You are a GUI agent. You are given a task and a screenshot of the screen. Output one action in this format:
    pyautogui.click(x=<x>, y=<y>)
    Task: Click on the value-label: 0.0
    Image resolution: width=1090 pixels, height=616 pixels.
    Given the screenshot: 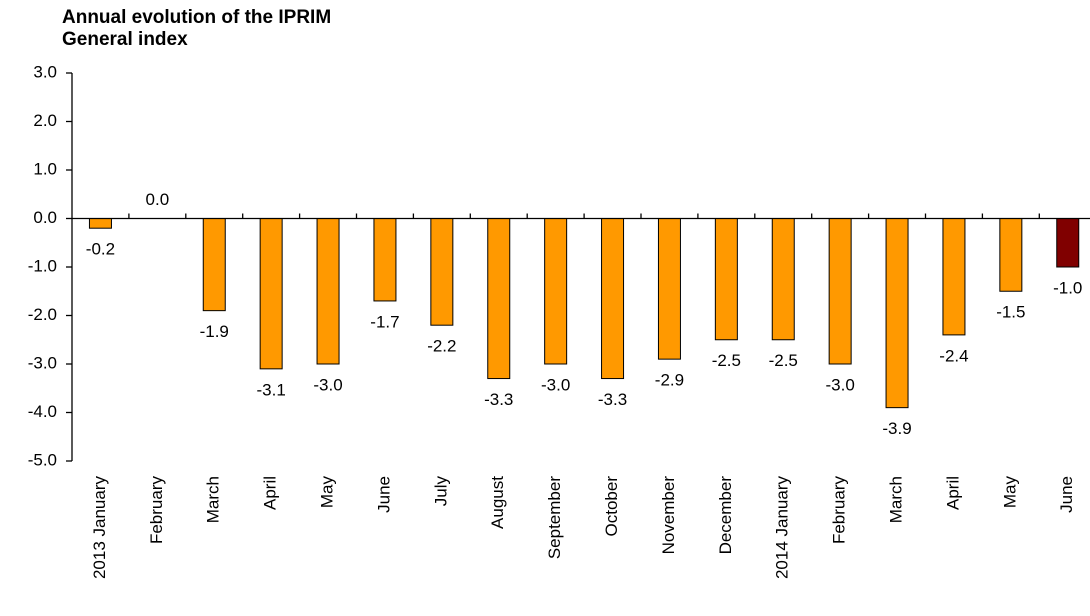 What is the action you would take?
    pyautogui.click(x=158, y=199)
    